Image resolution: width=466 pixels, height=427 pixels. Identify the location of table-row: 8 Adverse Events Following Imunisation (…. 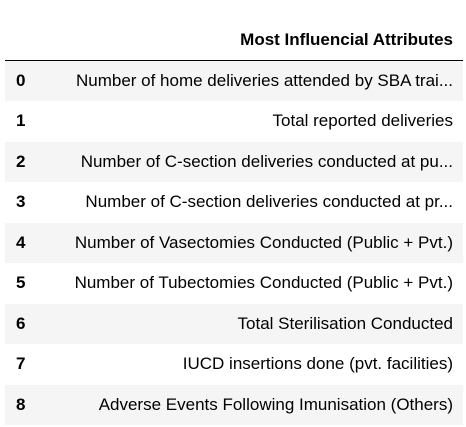
(234, 404).